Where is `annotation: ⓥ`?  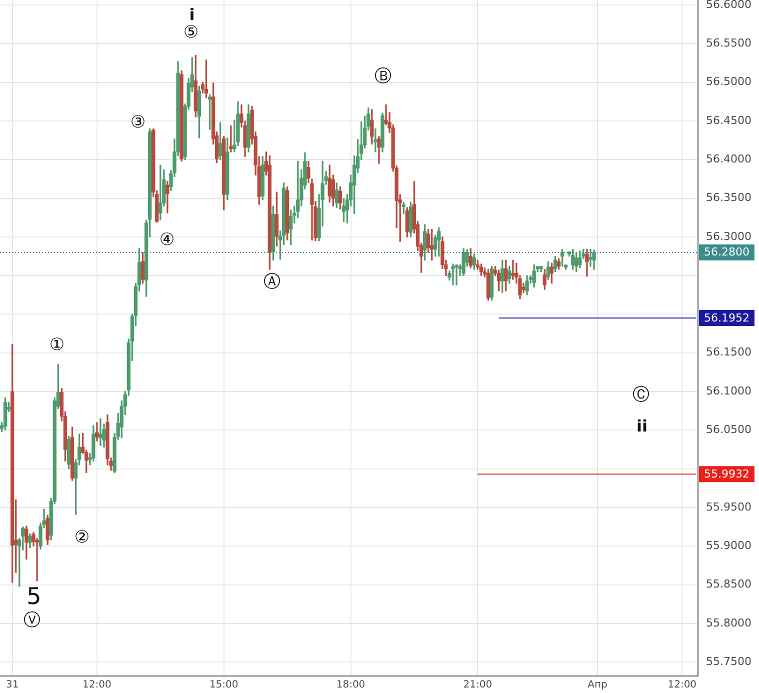 annotation: ⓥ is located at coordinates (31, 620).